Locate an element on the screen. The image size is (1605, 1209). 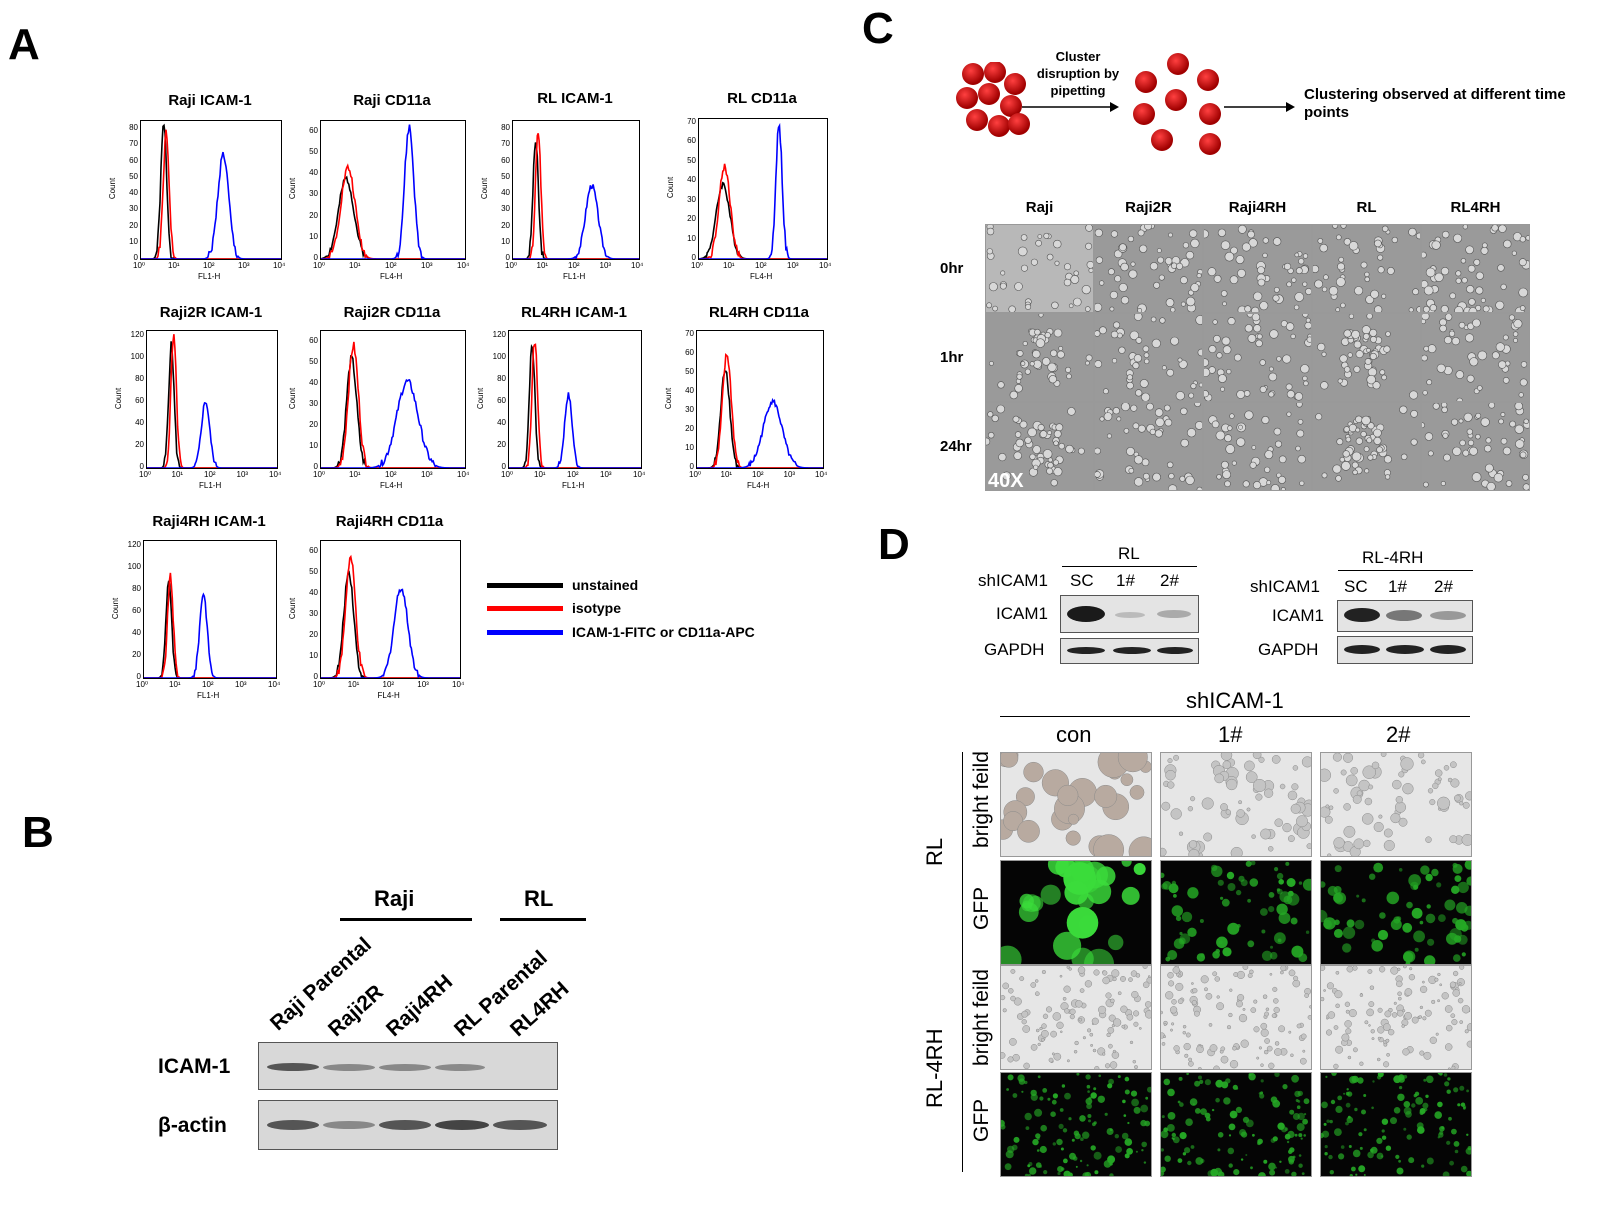
arrow-1-icon is located at coordinates (1070, 107).